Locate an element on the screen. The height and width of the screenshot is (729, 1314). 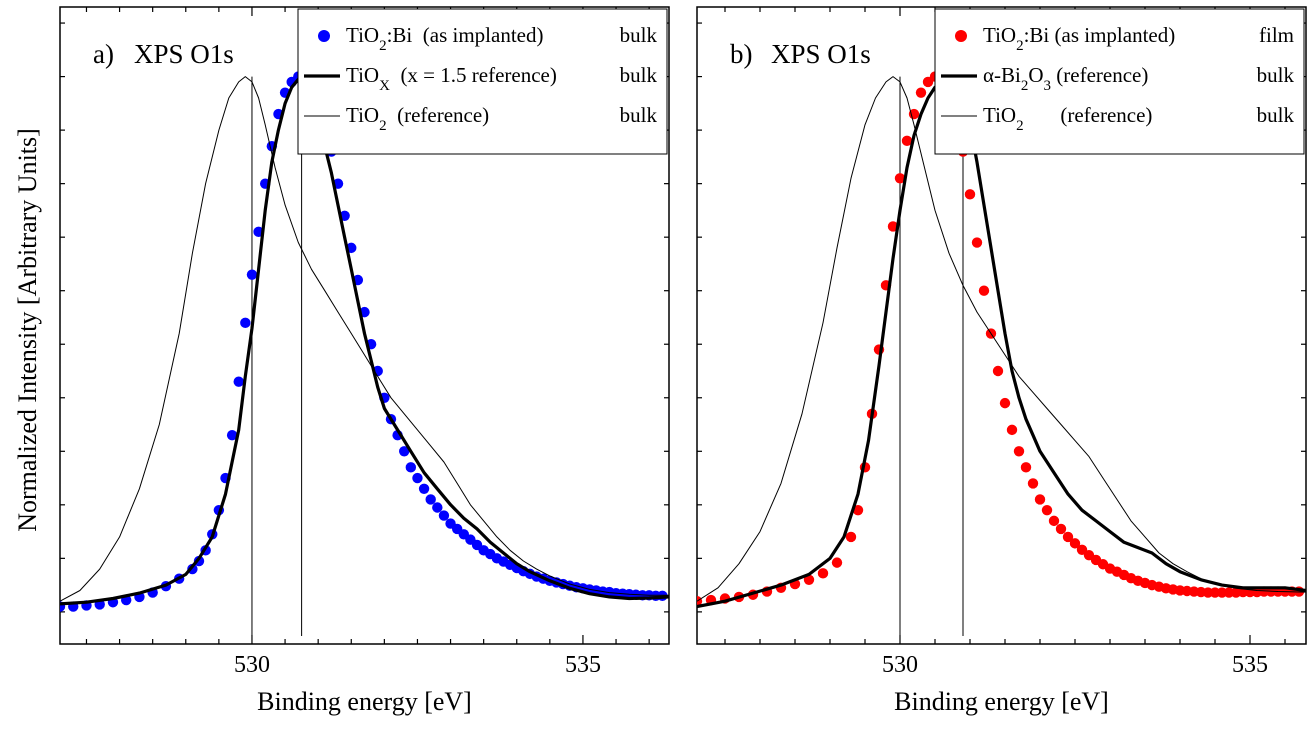
legend-entry: α-Bi2O3 (reference) is located at coordinates (1065, 78).